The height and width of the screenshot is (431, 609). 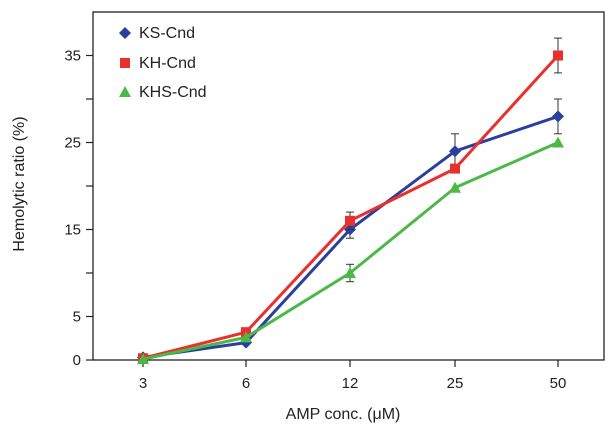 What do you see at coordinates (343, 414) in the screenshot?
I see `x-axis-label: AMP conc. (μM)` at bounding box center [343, 414].